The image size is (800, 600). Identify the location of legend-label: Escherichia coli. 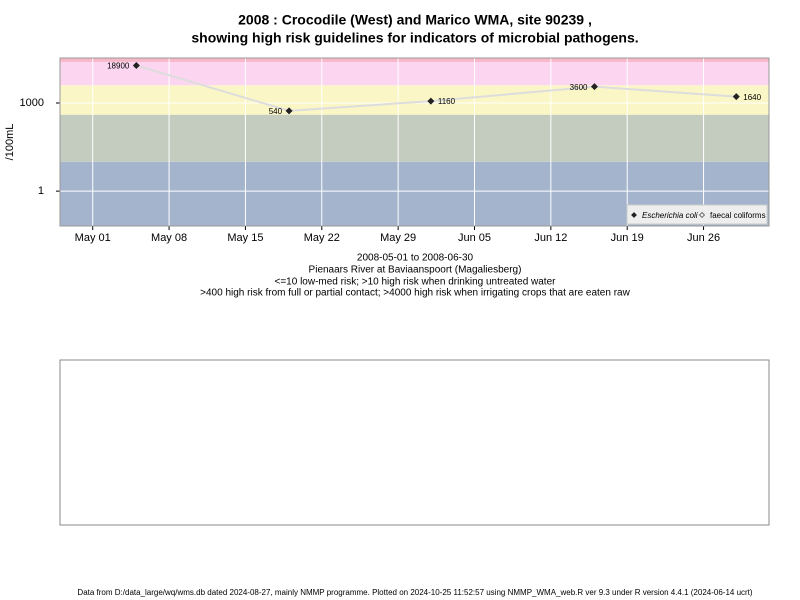
(670, 215).